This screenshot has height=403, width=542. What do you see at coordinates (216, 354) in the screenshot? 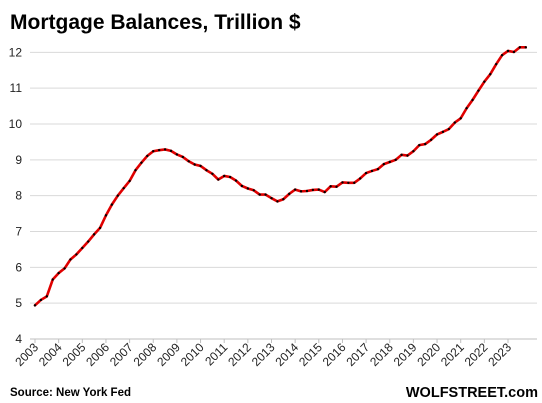
I see `x-tick-label: 2011` at bounding box center [216, 354].